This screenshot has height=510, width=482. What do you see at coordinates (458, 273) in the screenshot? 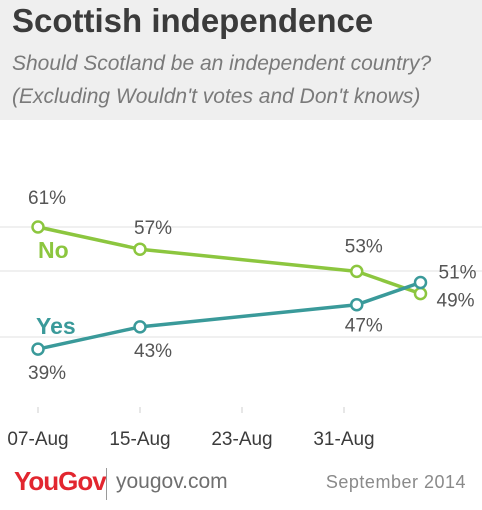
I see `data-label-yes: 51%` at bounding box center [458, 273].